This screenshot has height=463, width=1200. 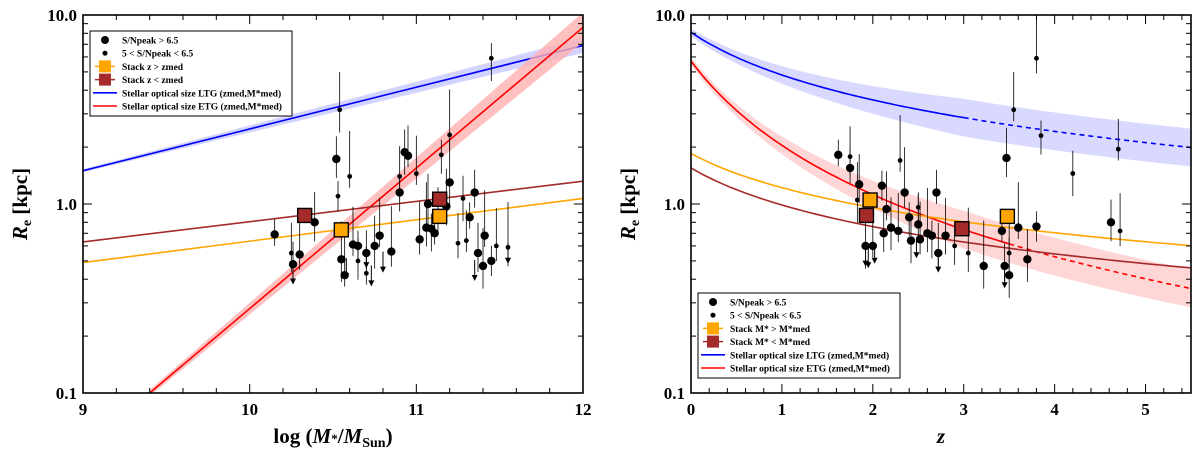 What do you see at coordinates (1077, 132) in the screenshot?
I see `curve-ltg-dashed` at bounding box center [1077, 132].